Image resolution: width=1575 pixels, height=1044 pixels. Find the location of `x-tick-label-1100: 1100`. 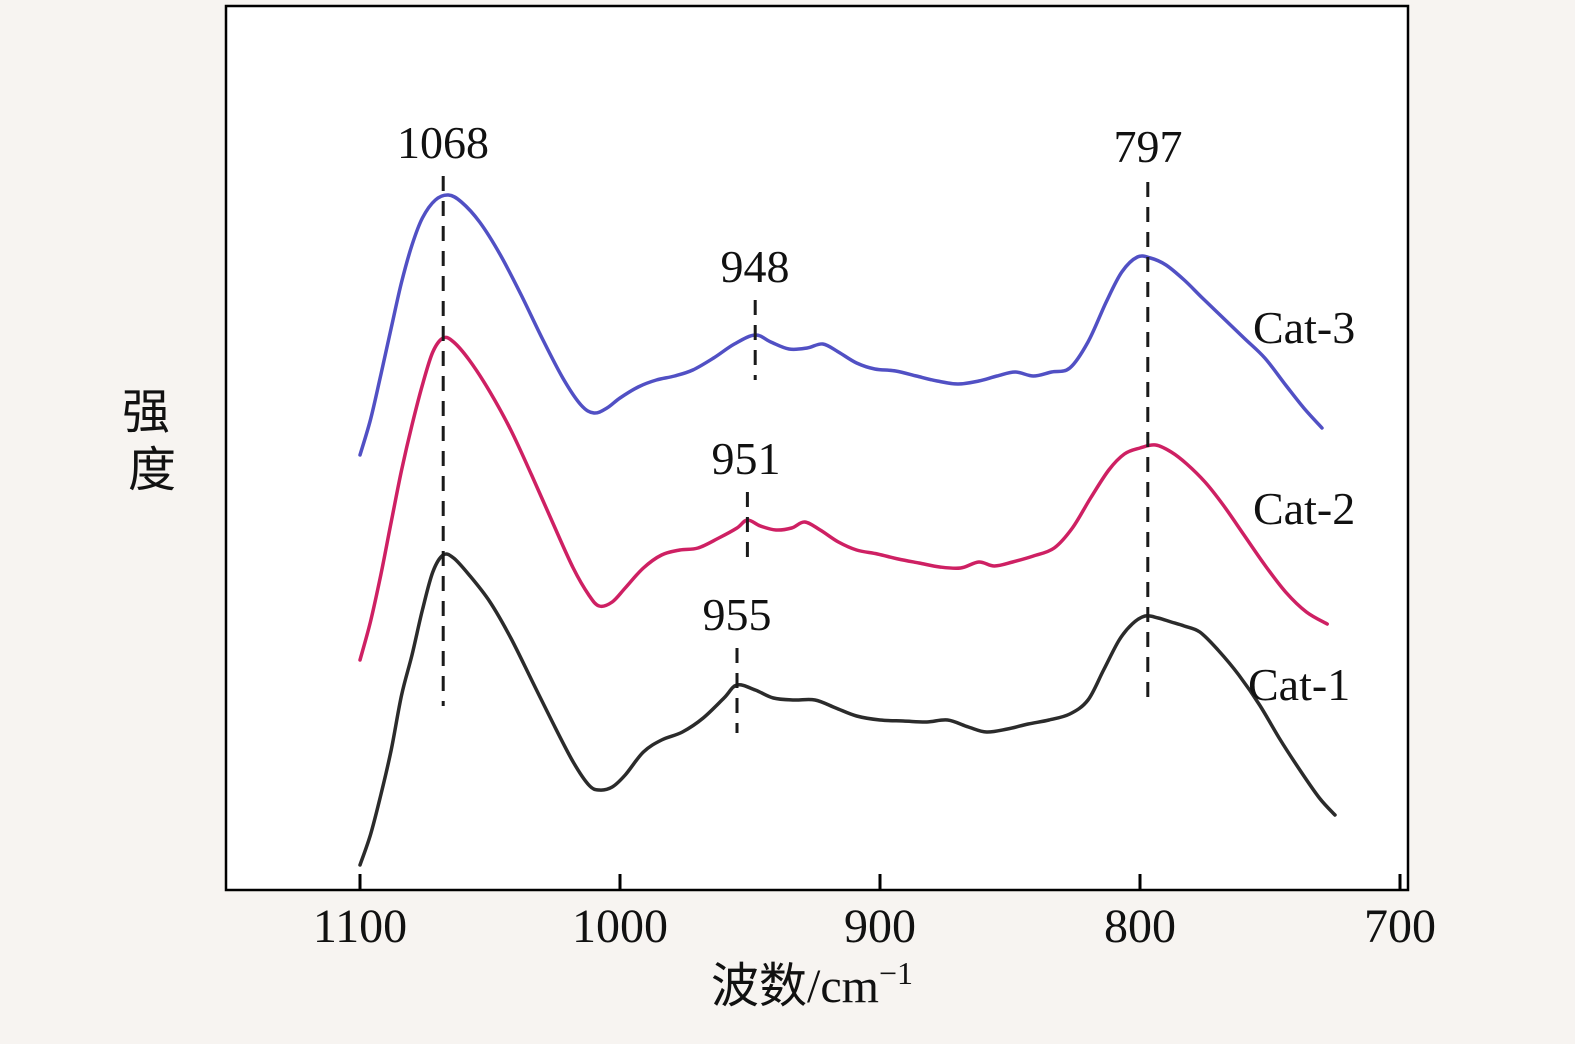

x-tick-label-1100: 1100 is located at coordinates (360, 926).